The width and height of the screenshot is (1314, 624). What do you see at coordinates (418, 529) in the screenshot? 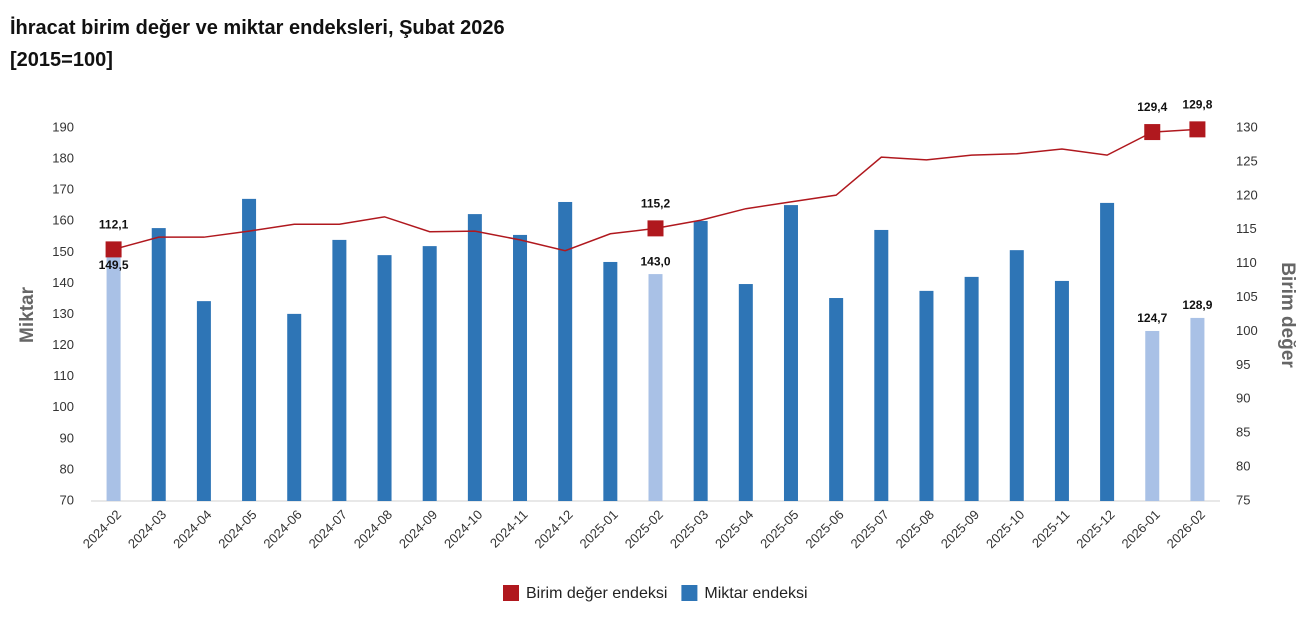
I see `x-tick-label: 2024-09` at bounding box center [418, 529].